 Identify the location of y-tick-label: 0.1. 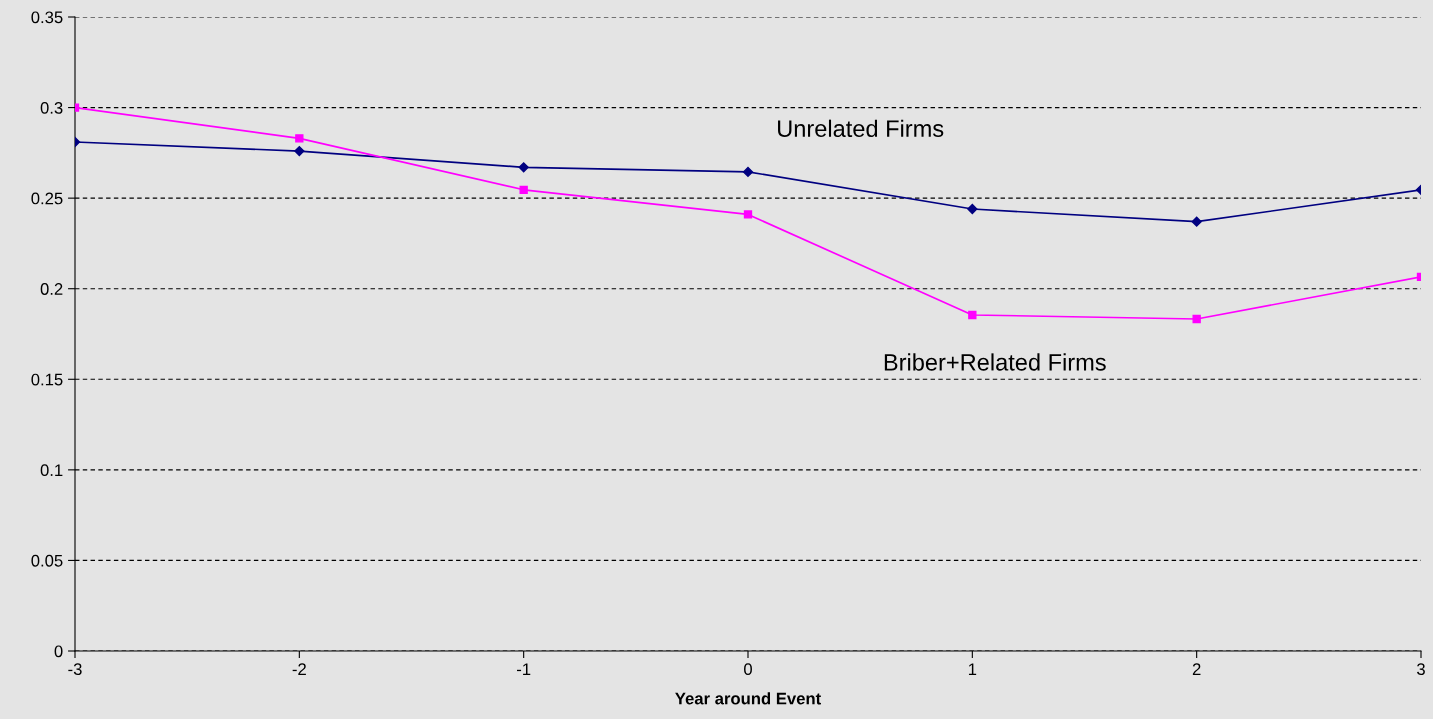
(51, 470).